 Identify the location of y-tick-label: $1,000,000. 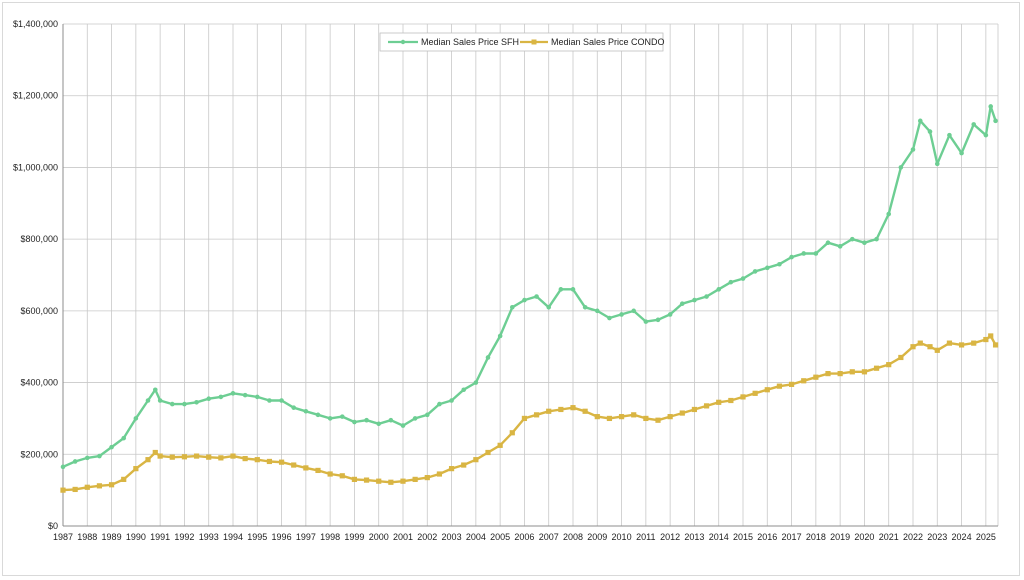
(35, 167).